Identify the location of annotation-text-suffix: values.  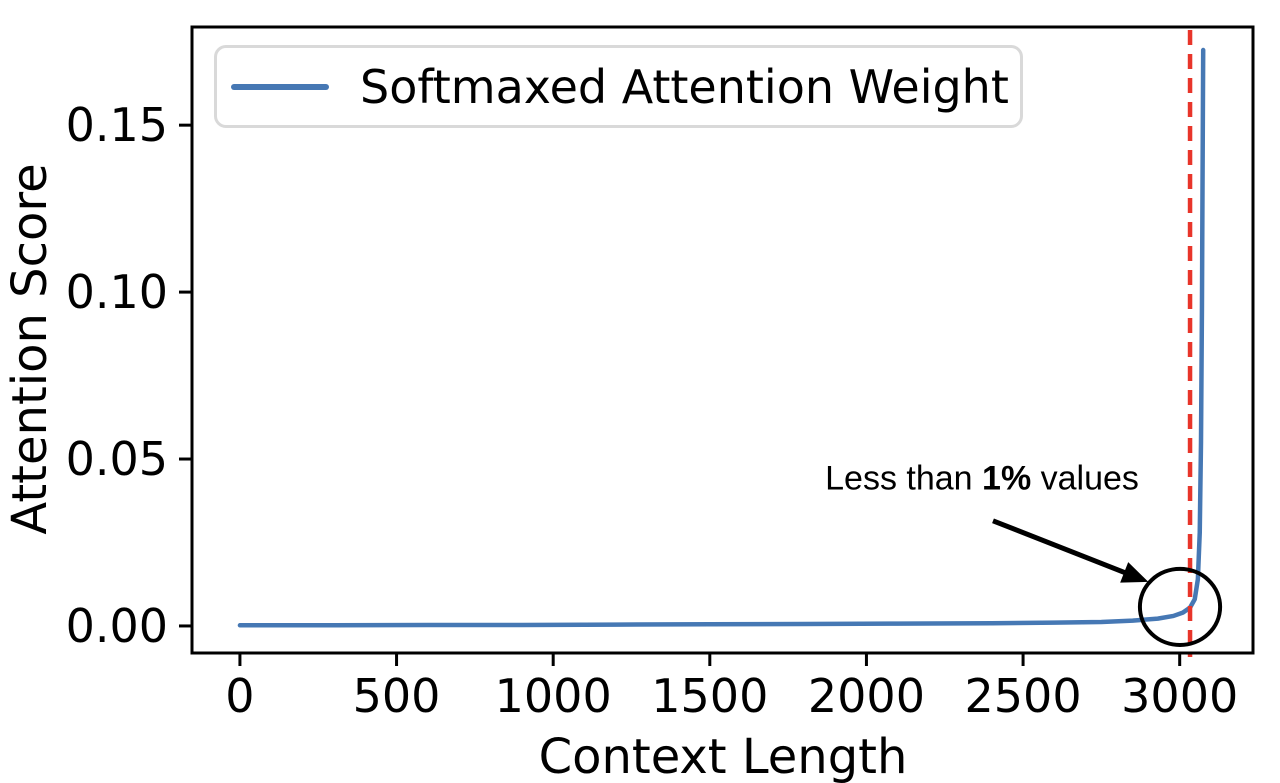
(1085, 478).